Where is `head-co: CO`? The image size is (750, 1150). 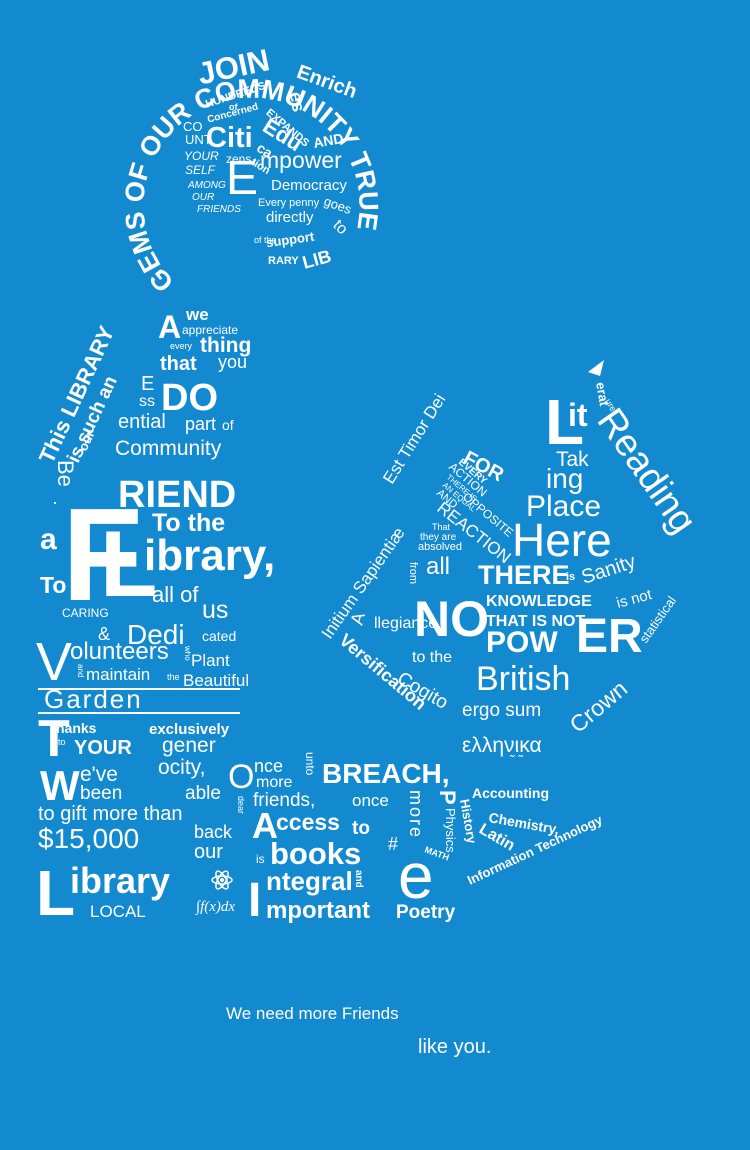
head-co: CO is located at coordinates (193, 126).